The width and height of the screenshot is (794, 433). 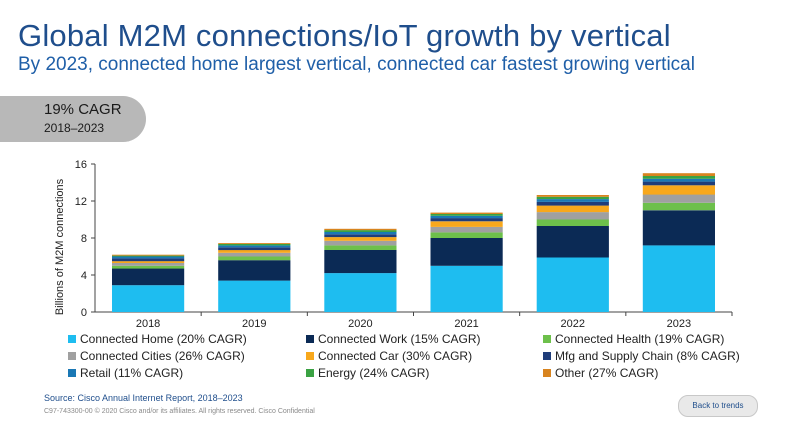 What do you see at coordinates (163, 339) in the screenshot?
I see `legend-label: Connected Home (20% CAGR)` at bounding box center [163, 339].